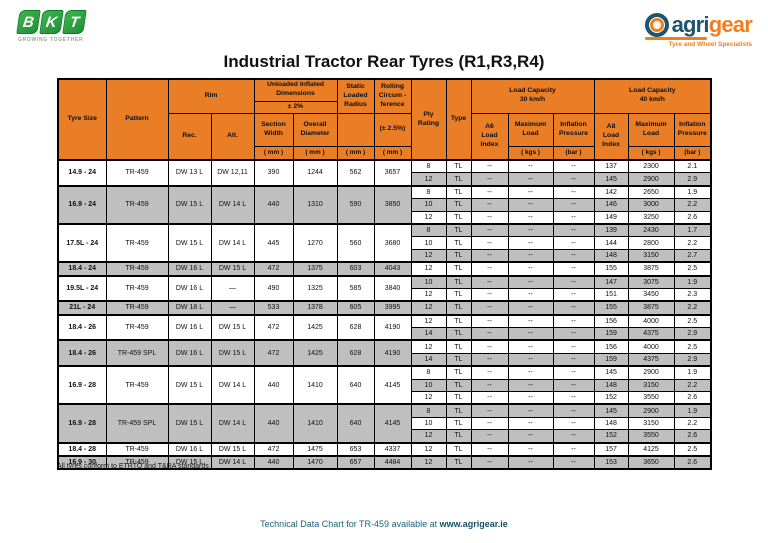 This screenshot has width=768, height=543. What do you see at coordinates (82, 385) in the screenshot?
I see `cell-size: 16.9 - 28` at bounding box center [82, 385].